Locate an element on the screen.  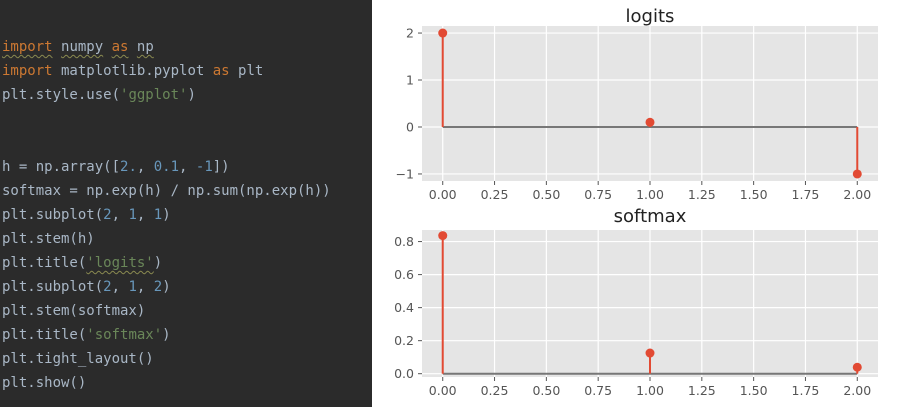
code-token: 2. is located at coordinates (128, 167).